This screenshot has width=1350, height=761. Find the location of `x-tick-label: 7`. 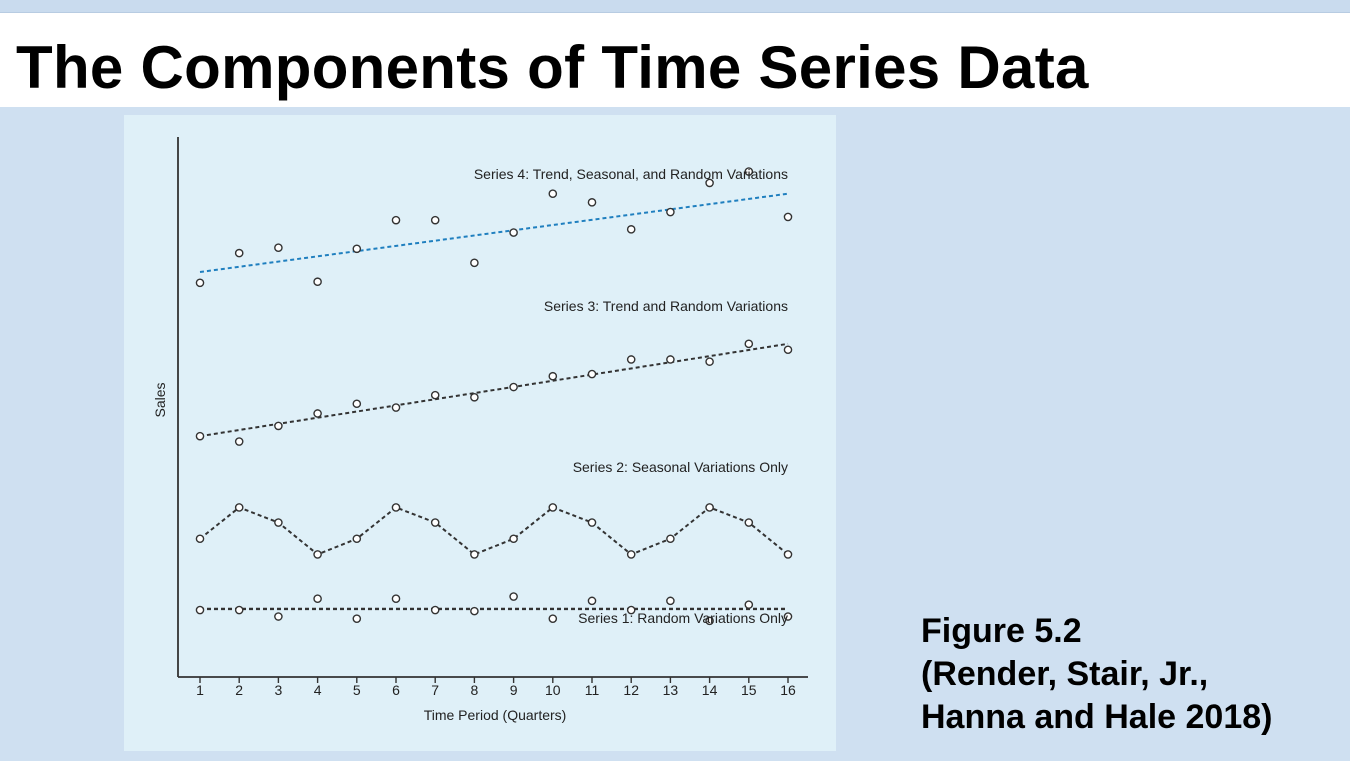

x-tick-label: 7 is located at coordinates (435, 690).